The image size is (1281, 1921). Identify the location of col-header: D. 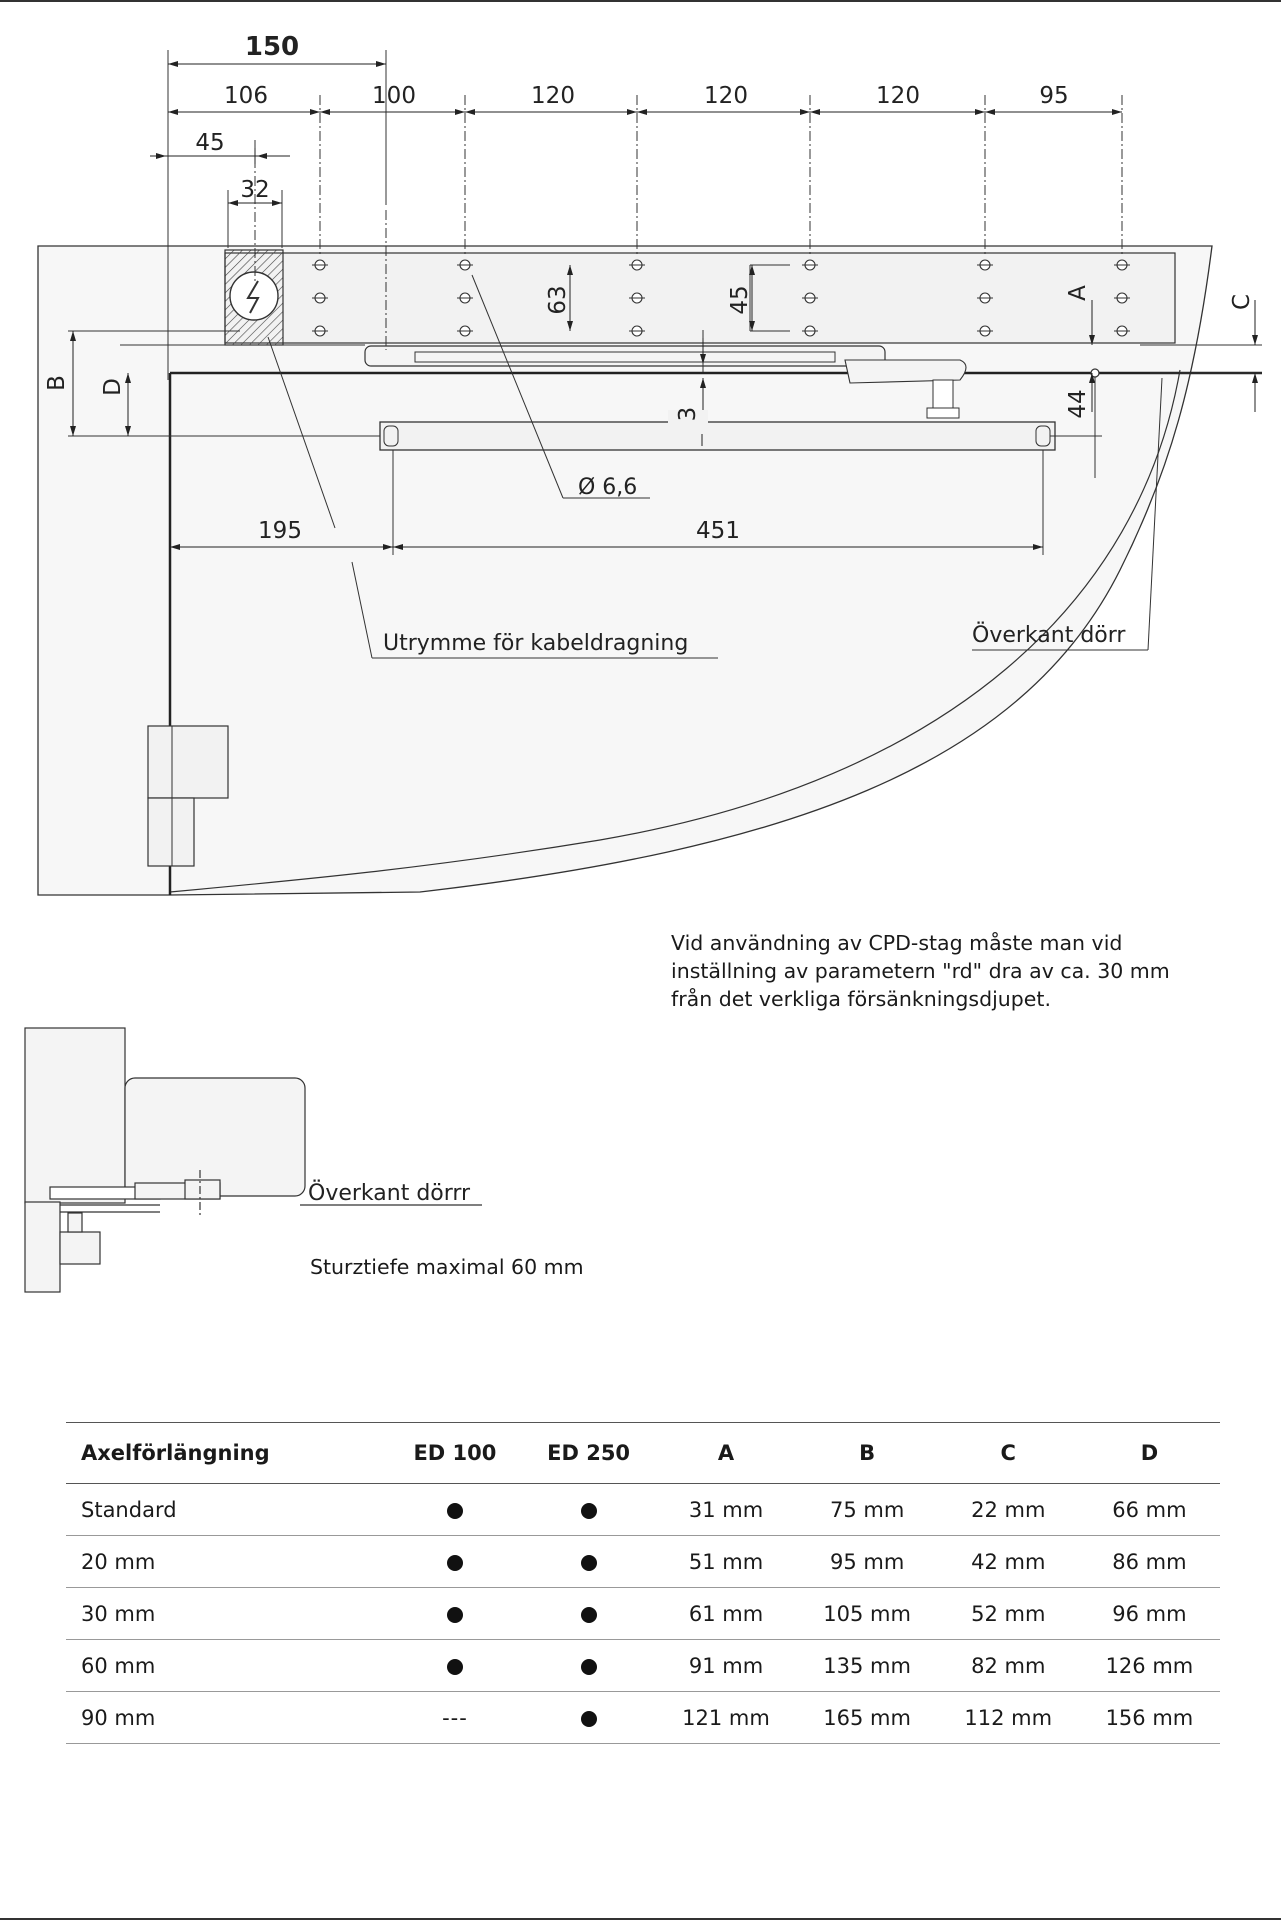
(1149, 1453).